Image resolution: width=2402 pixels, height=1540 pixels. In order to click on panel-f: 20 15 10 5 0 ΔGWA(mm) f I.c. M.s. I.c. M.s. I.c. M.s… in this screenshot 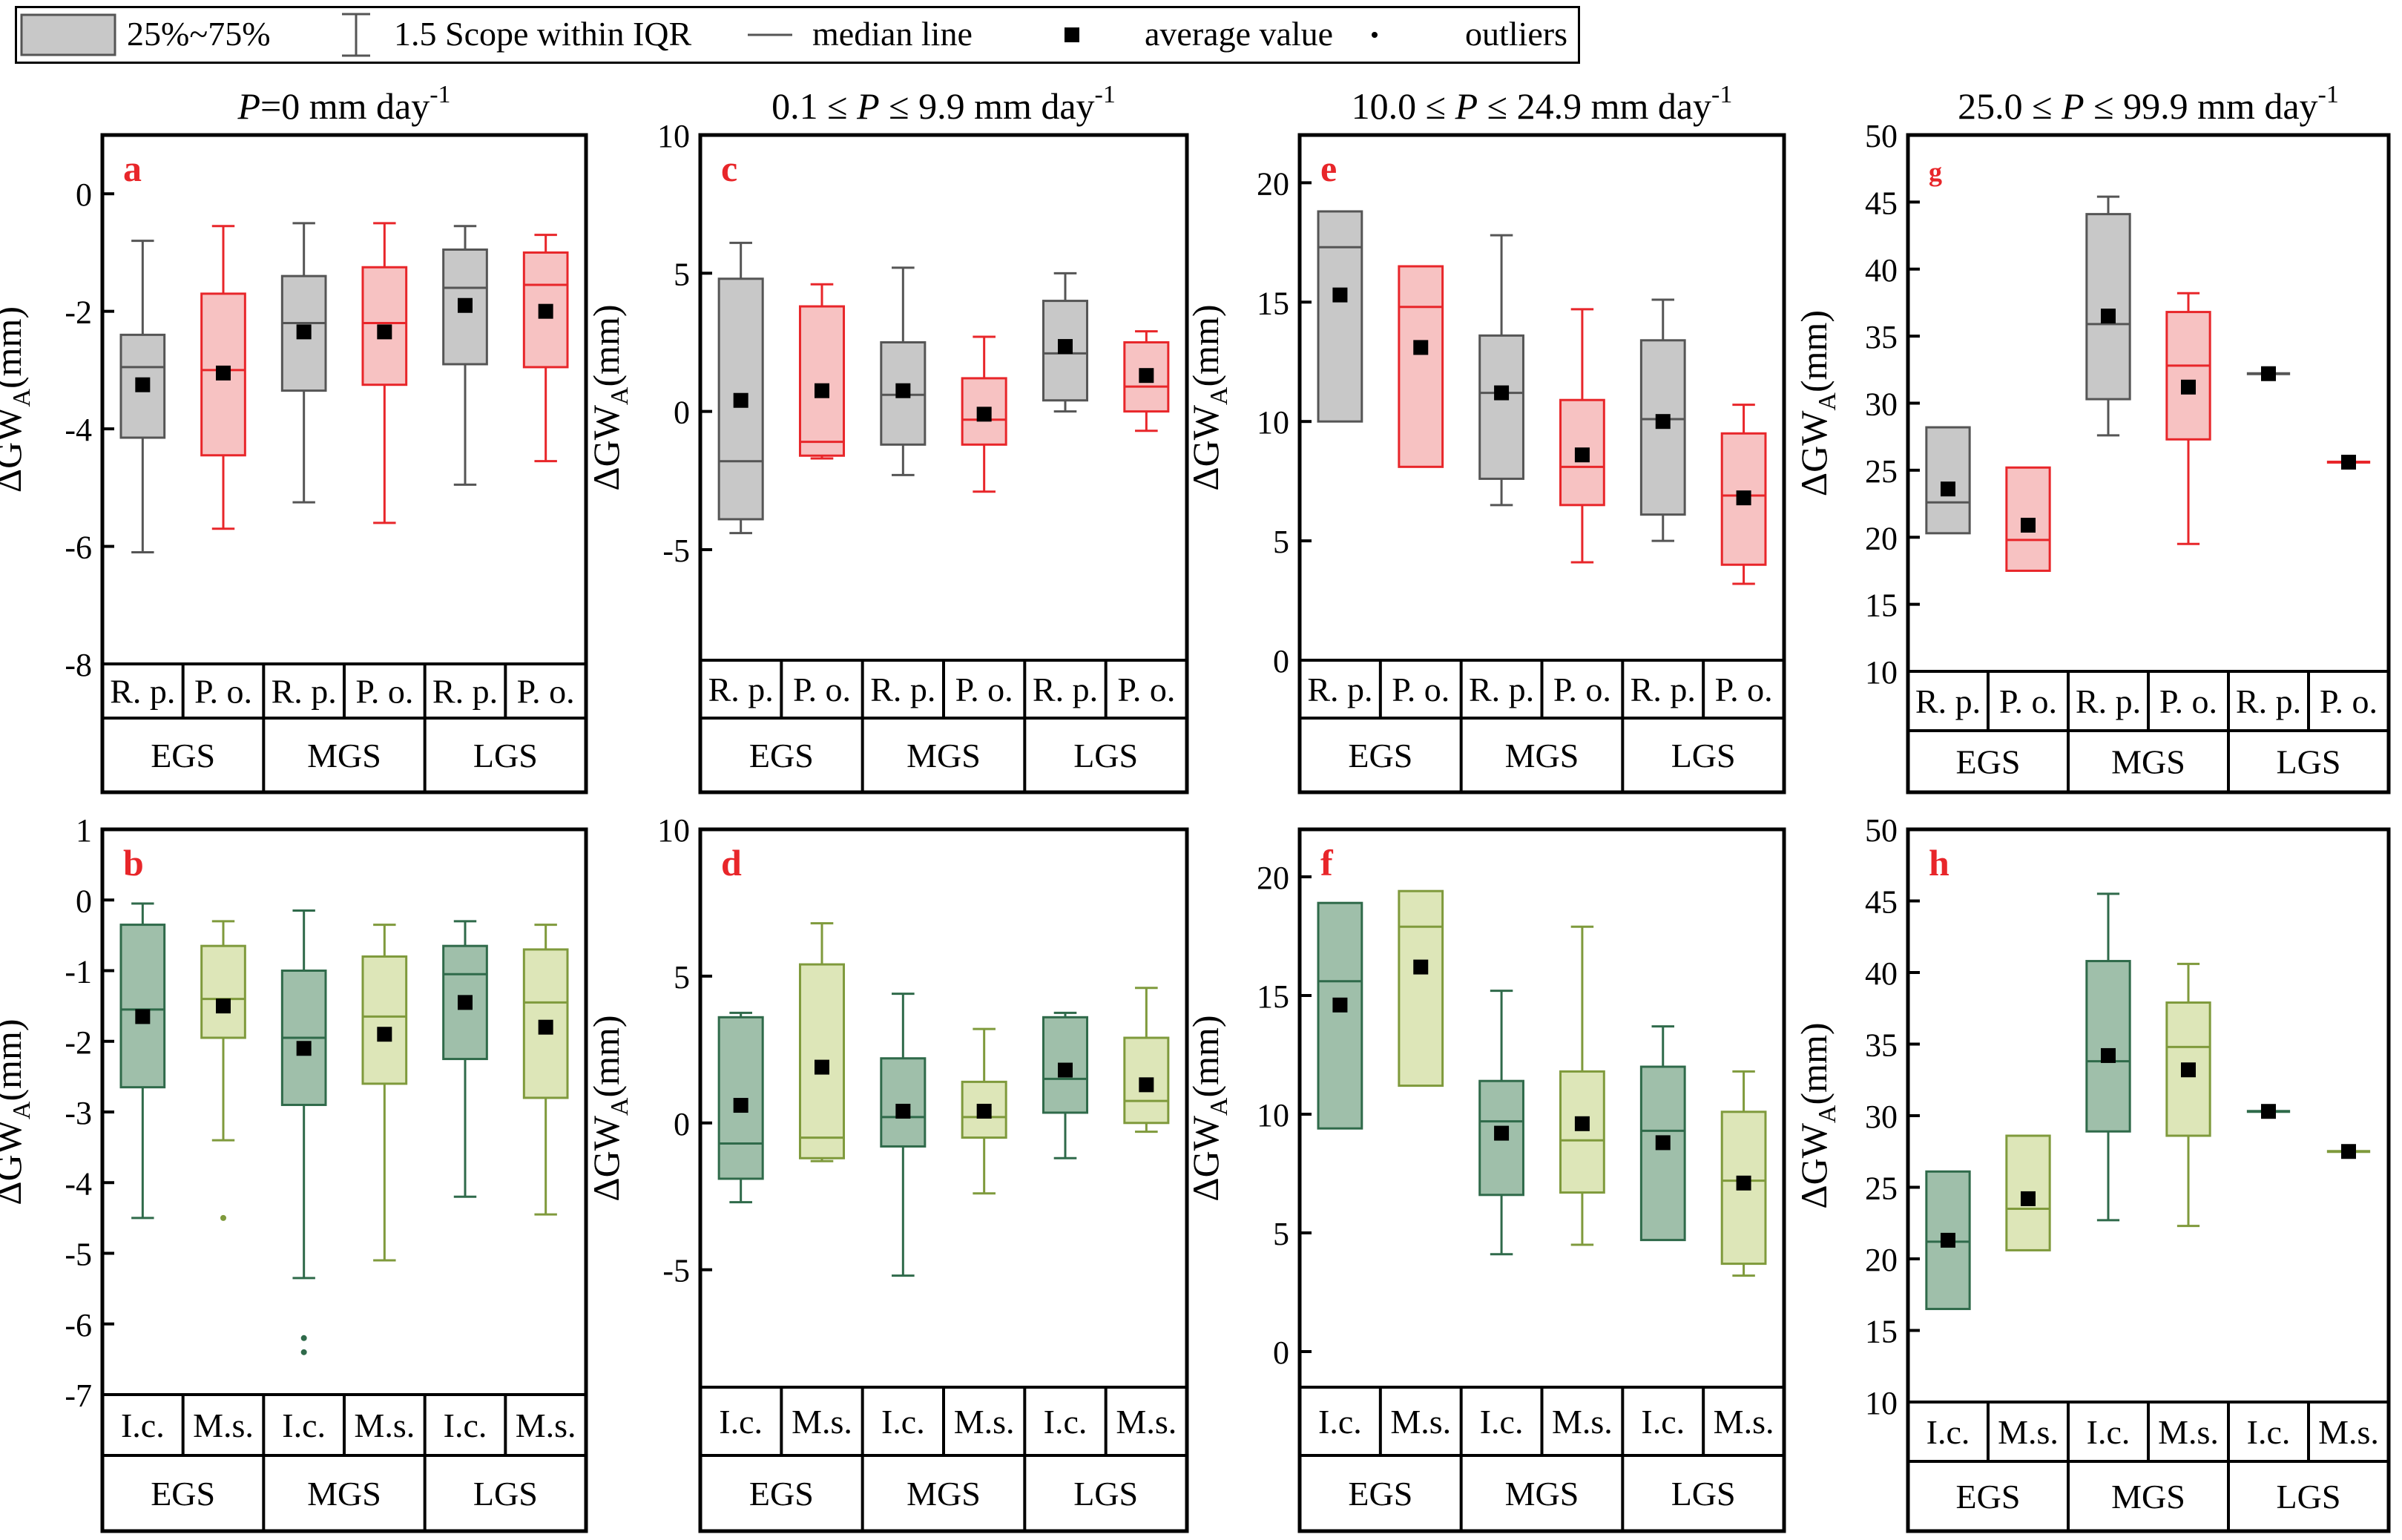, I will do `click(1485, 1180)`.